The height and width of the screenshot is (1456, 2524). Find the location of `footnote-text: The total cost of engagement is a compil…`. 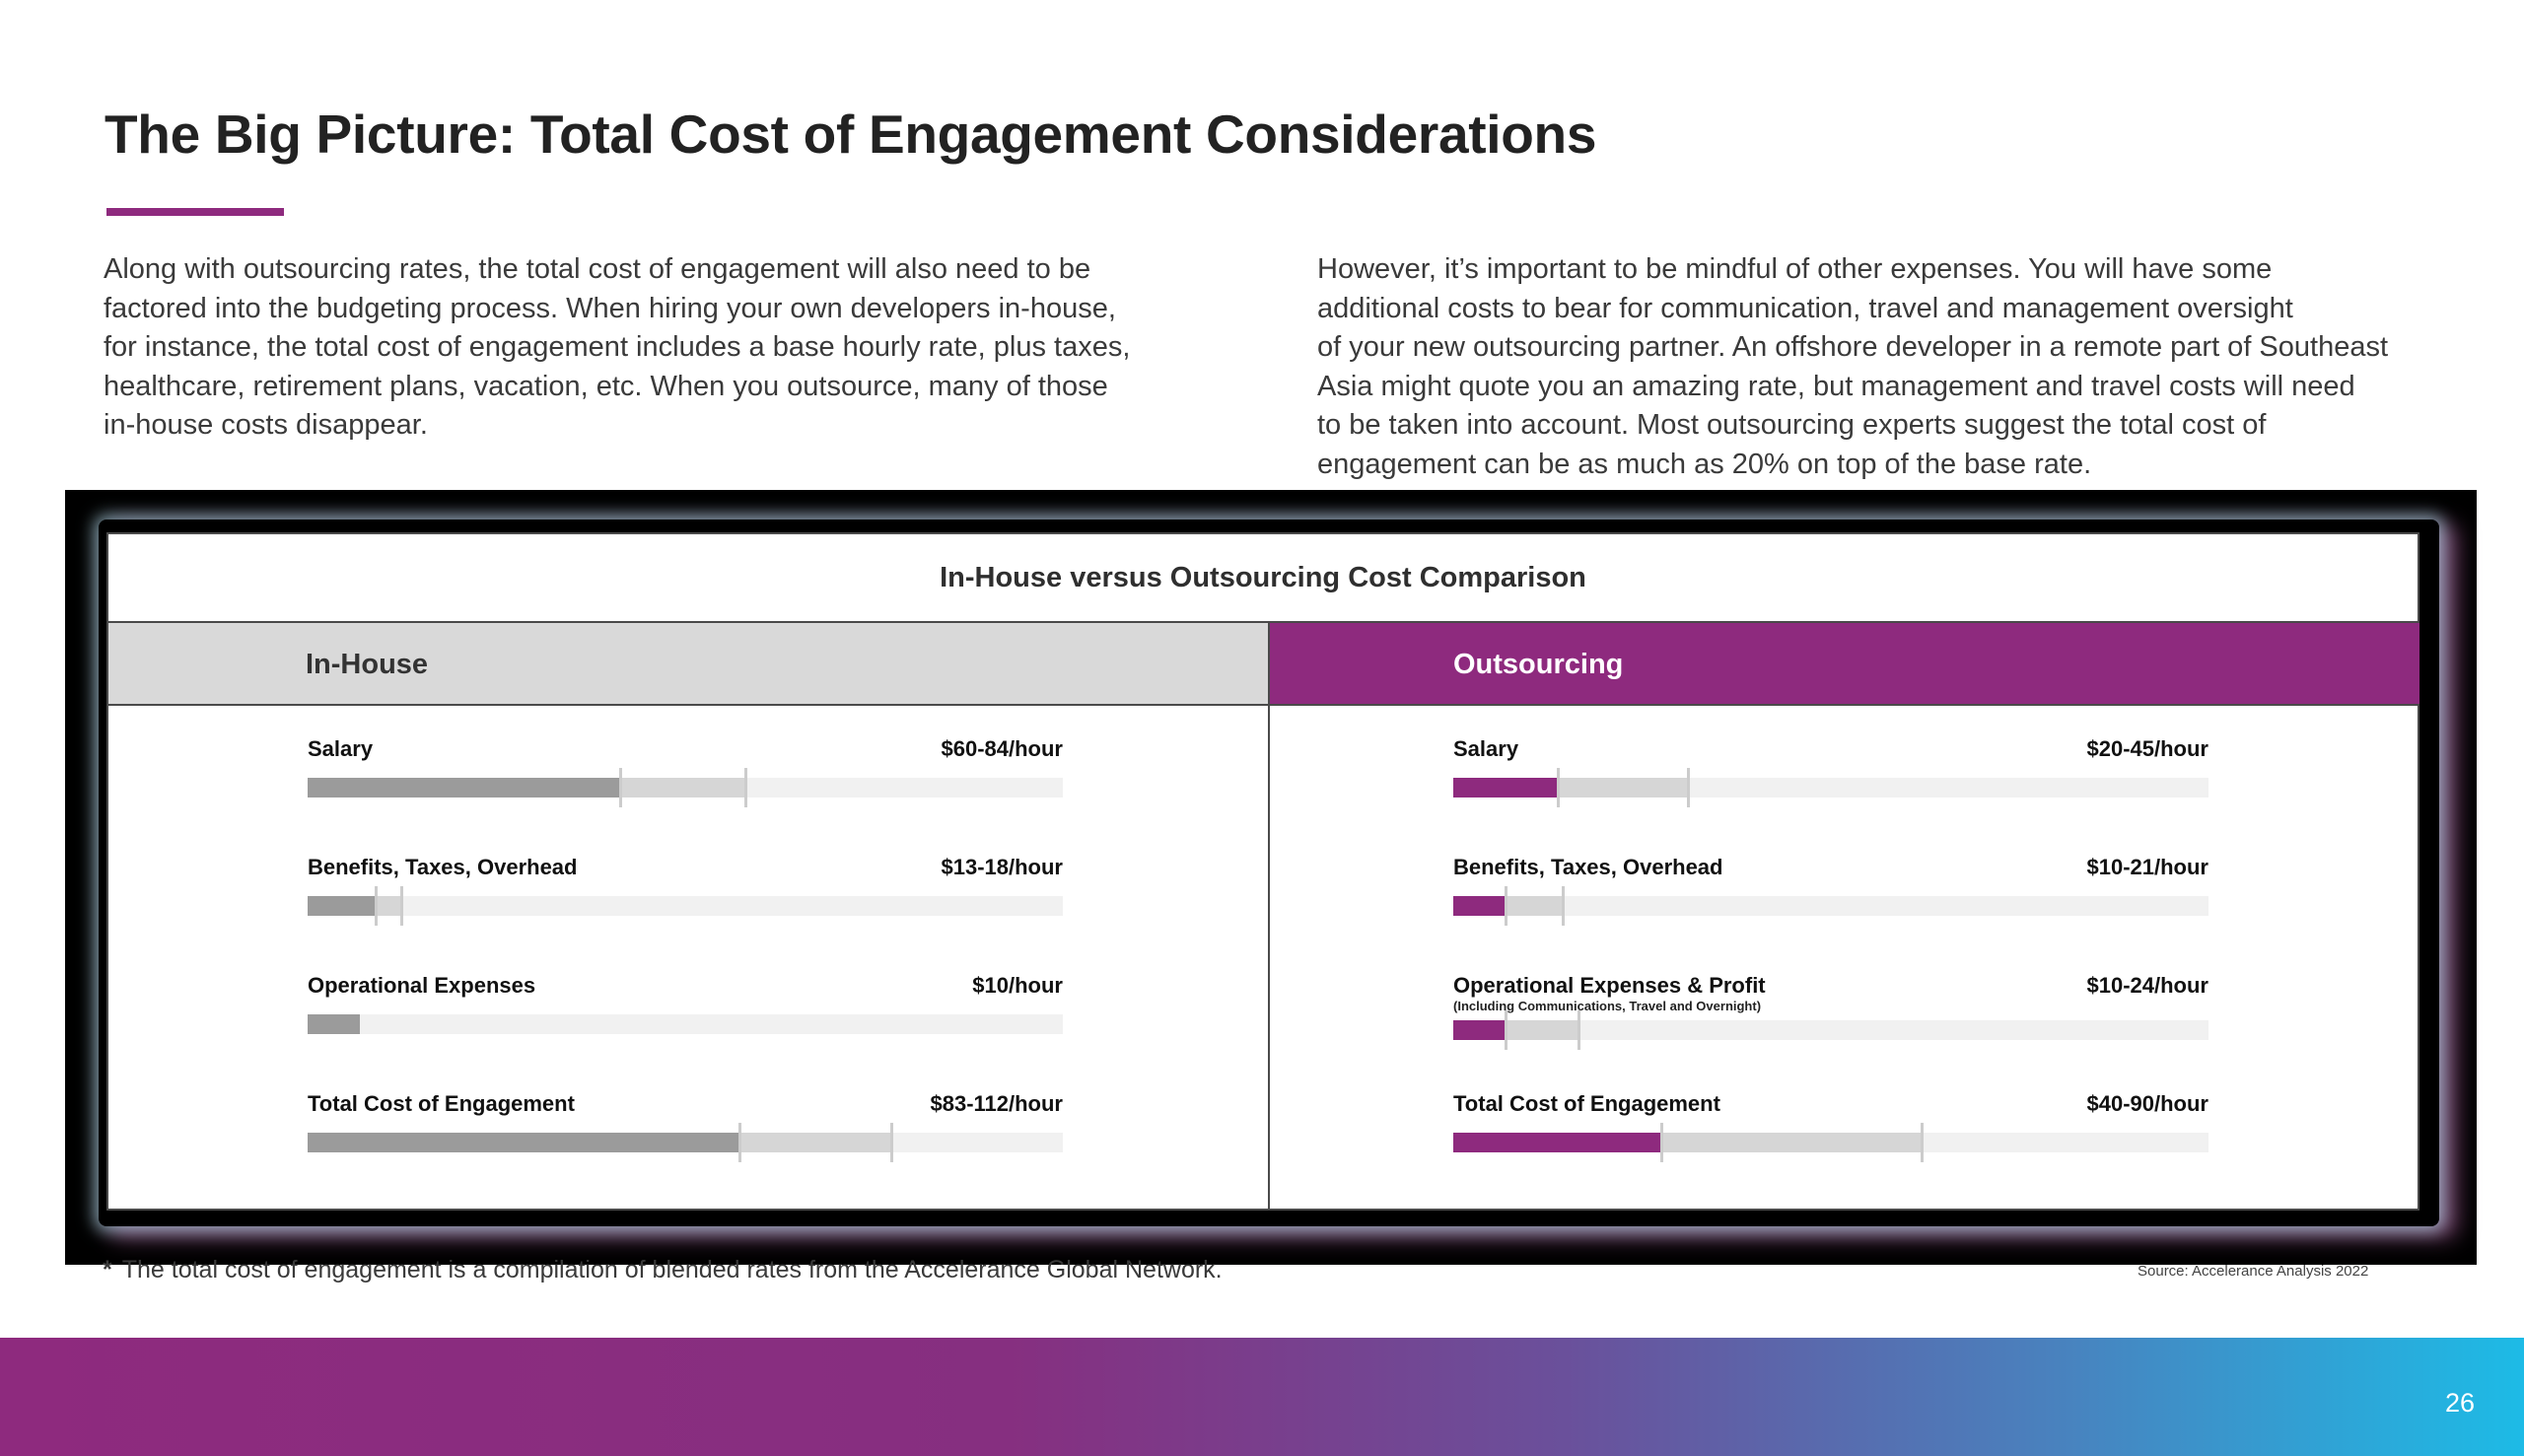

footnote-text: The total cost of engagement is a compil… is located at coordinates (672, 1269).